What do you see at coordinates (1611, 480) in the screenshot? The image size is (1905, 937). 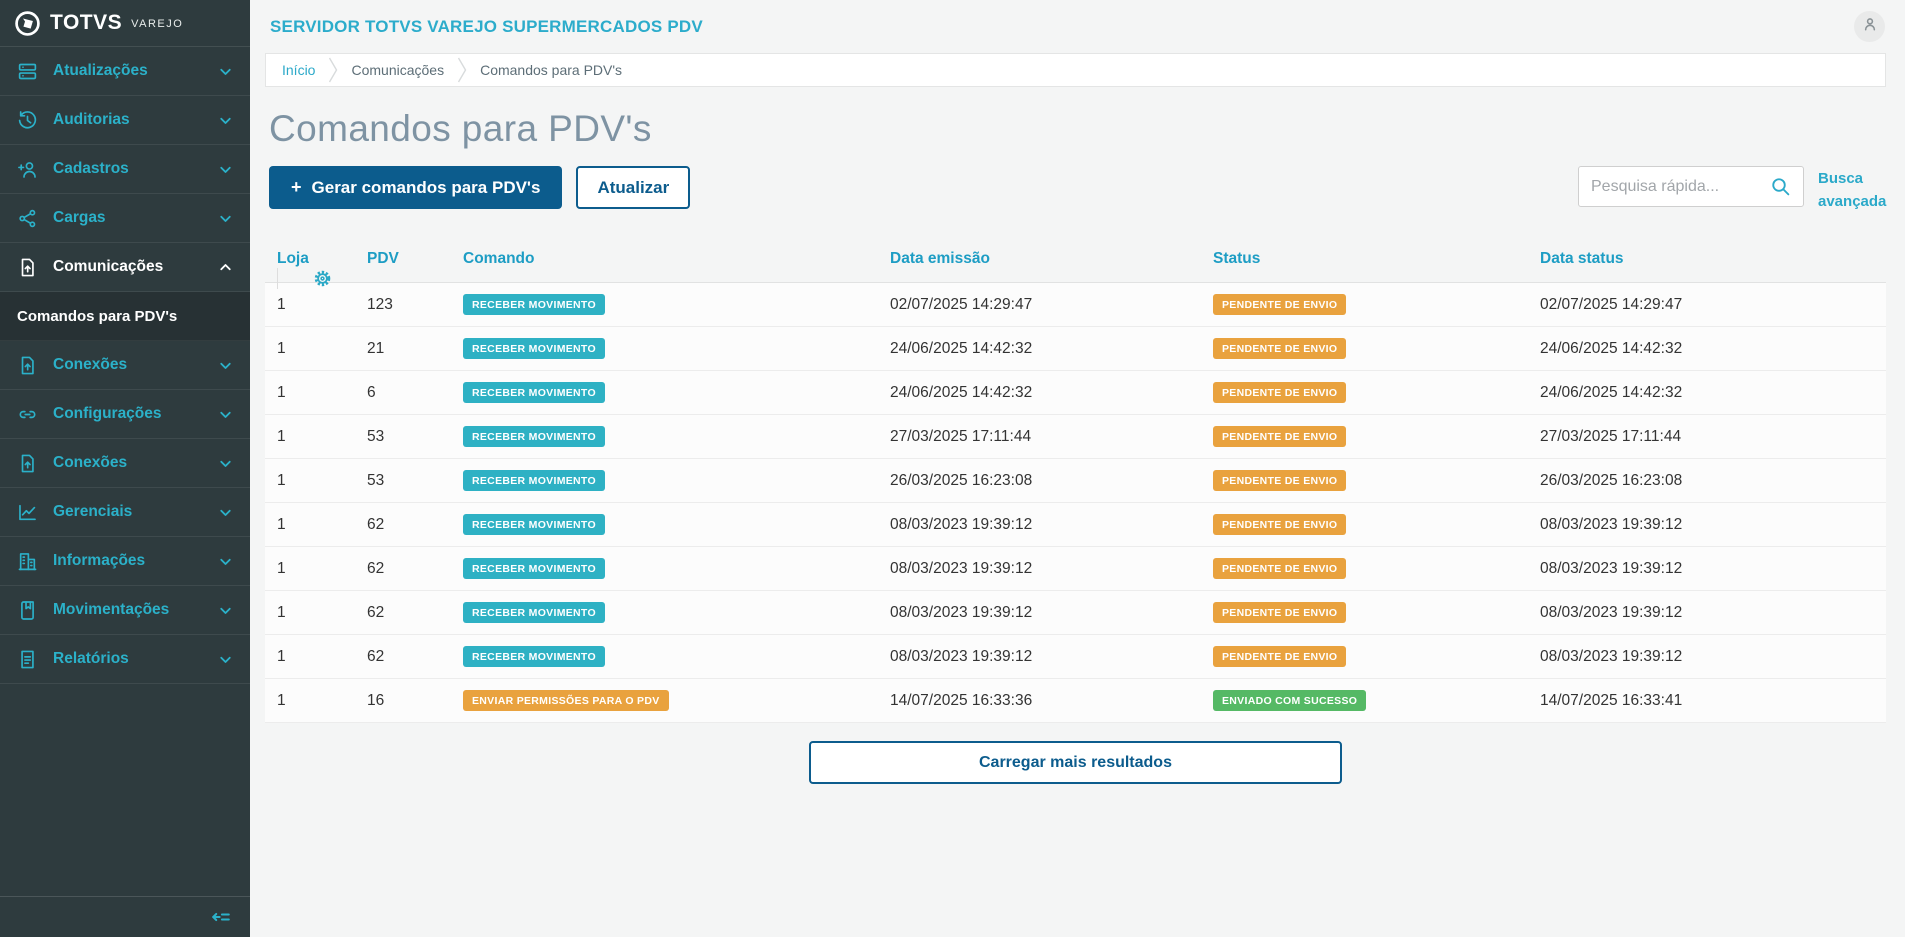 I see `cell-data-status: 26/03/2025 16:23:08` at bounding box center [1611, 480].